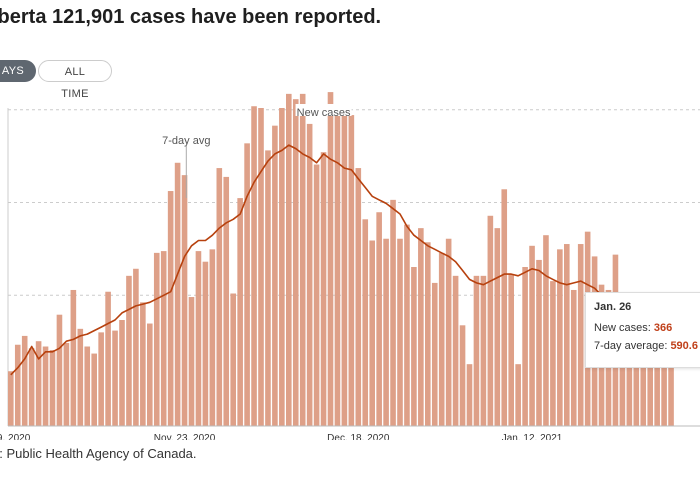 The height and width of the screenshot is (500, 700). Describe the element at coordinates (75, 80) in the screenshot. I see `toggle-all-time: ALL TIME` at that location.